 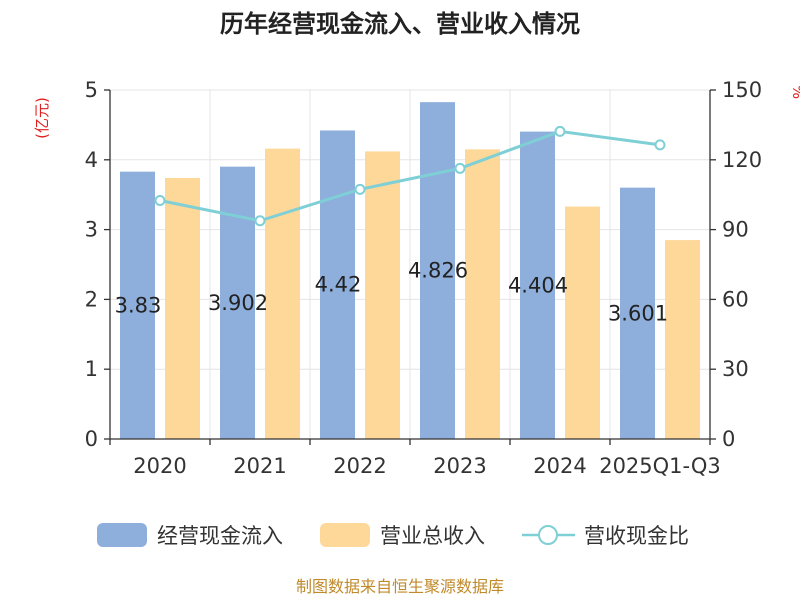 I want to click on data-labels: 3.83 3.902 4.42 4.826 4.404 3.601, so click(x=391, y=292).